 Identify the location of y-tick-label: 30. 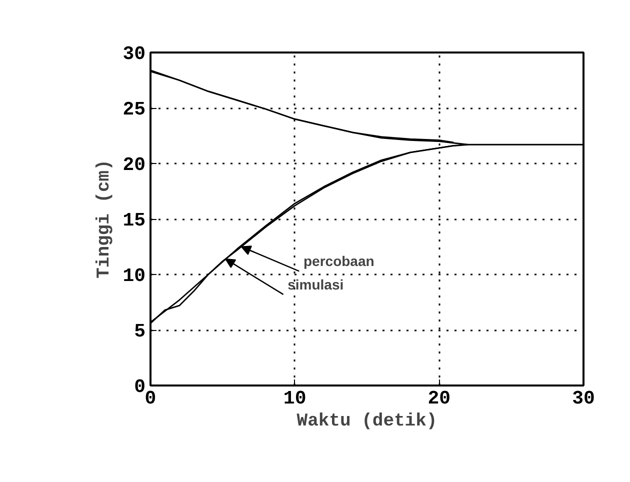
(134, 54).